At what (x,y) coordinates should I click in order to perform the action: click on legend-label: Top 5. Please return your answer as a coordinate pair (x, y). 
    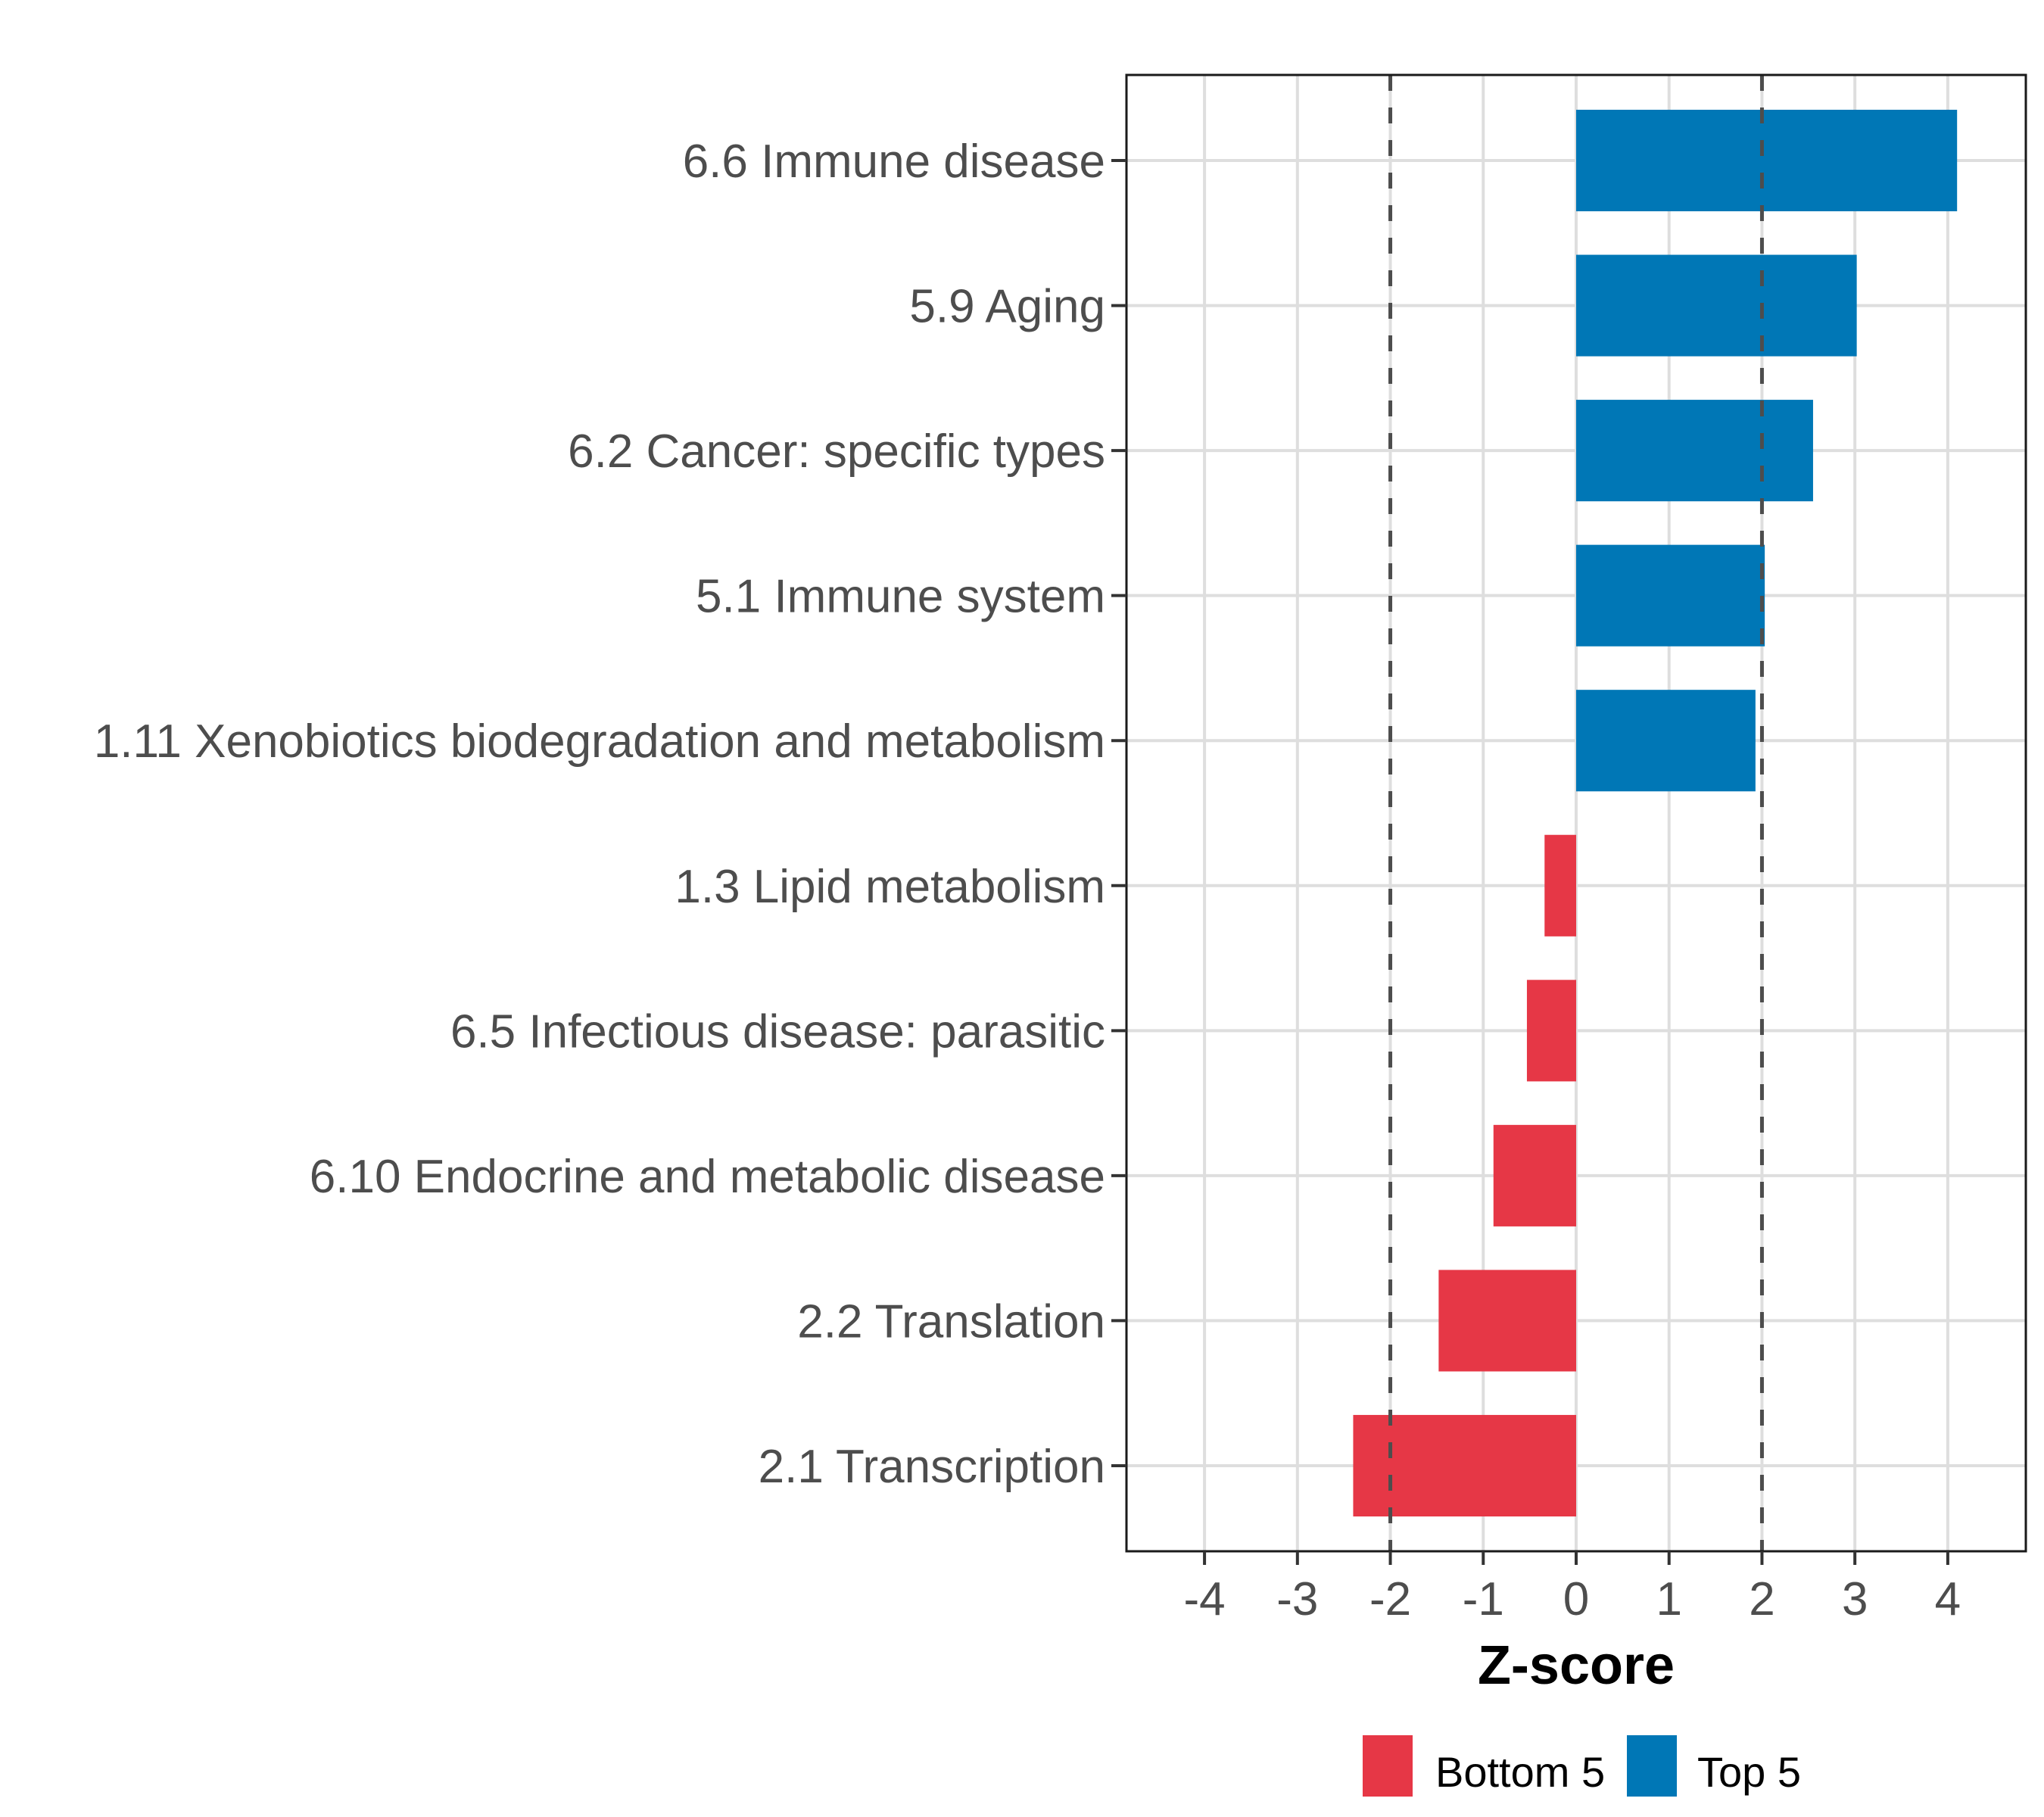
    Looking at the image, I should click on (1749, 1772).